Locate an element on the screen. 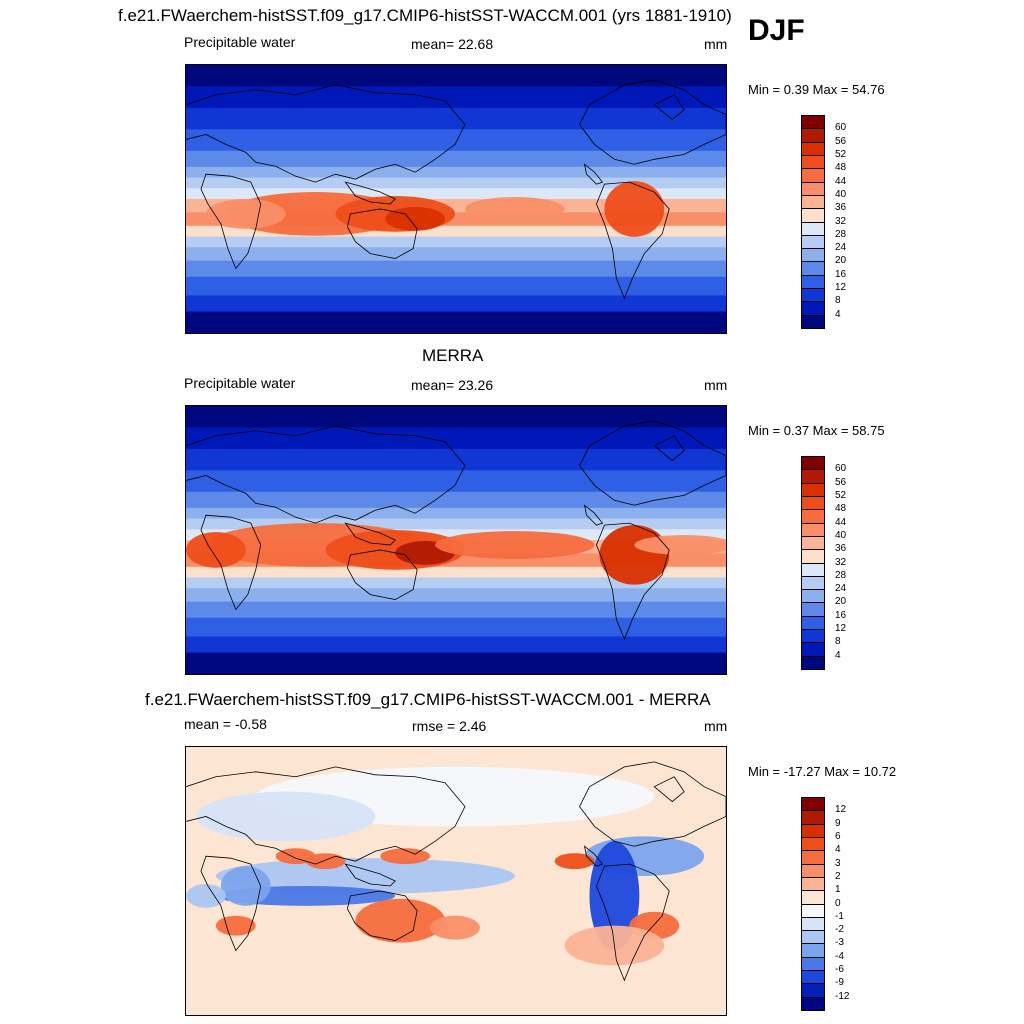 The width and height of the screenshot is (1024, 1024). season-label: DJF is located at coordinates (776, 30).